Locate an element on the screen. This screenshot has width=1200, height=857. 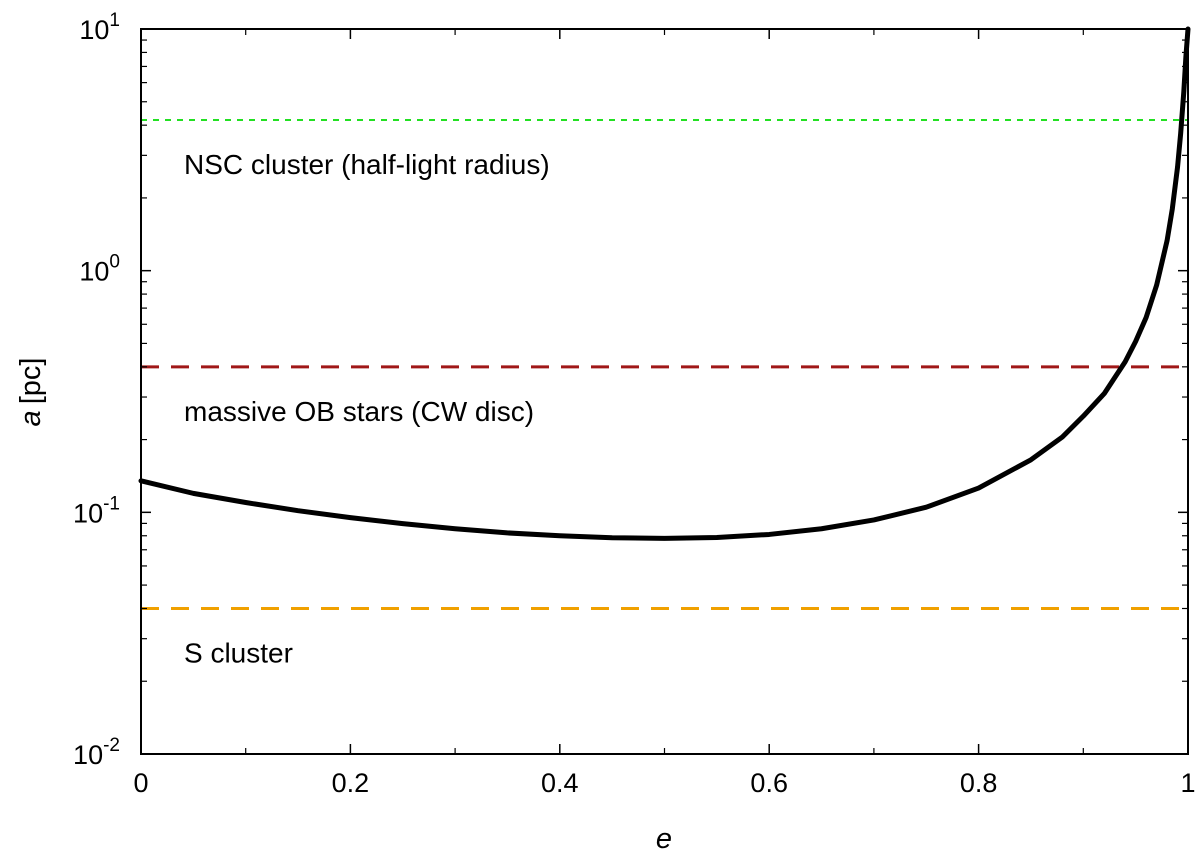
x-tick-label-0: 0 is located at coordinates (140, 783).